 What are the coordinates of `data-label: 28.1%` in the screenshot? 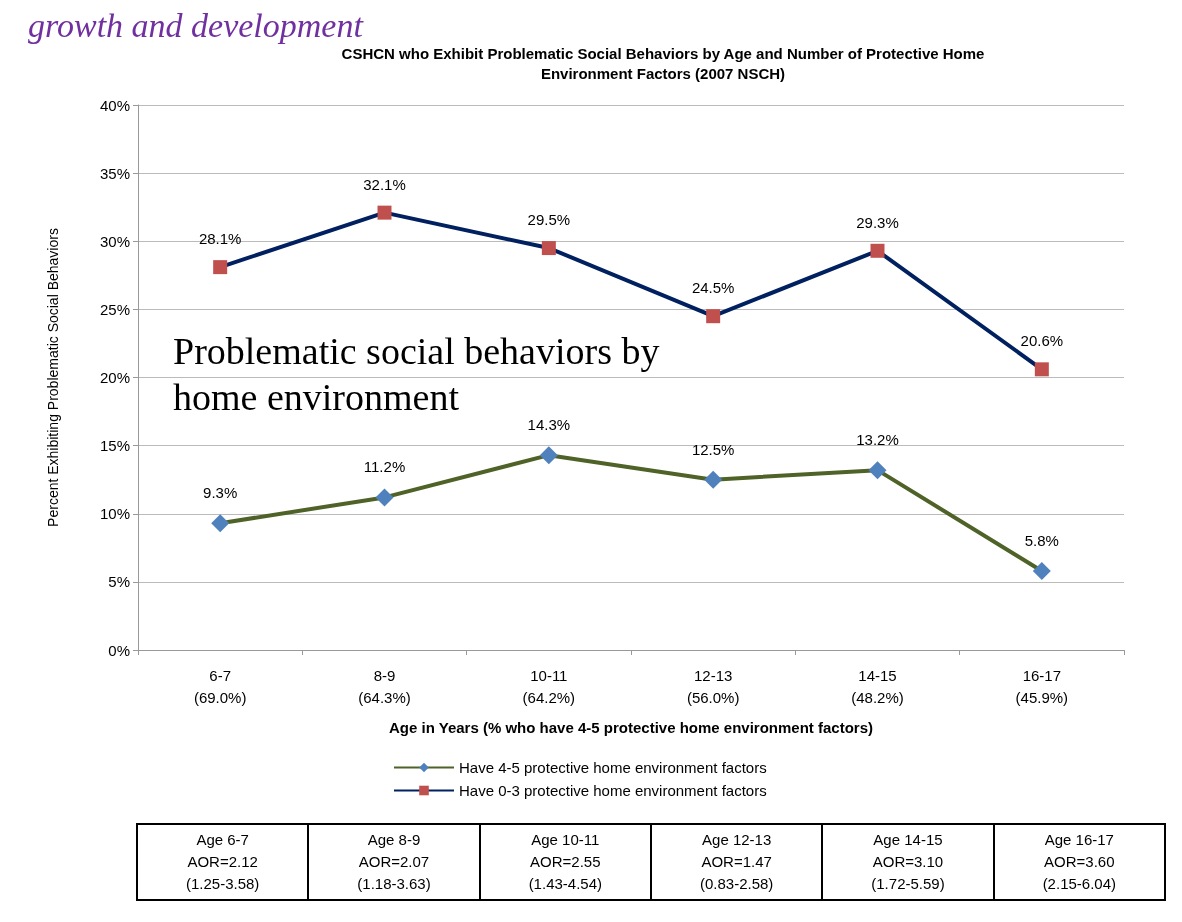 It's located at (220, 239).